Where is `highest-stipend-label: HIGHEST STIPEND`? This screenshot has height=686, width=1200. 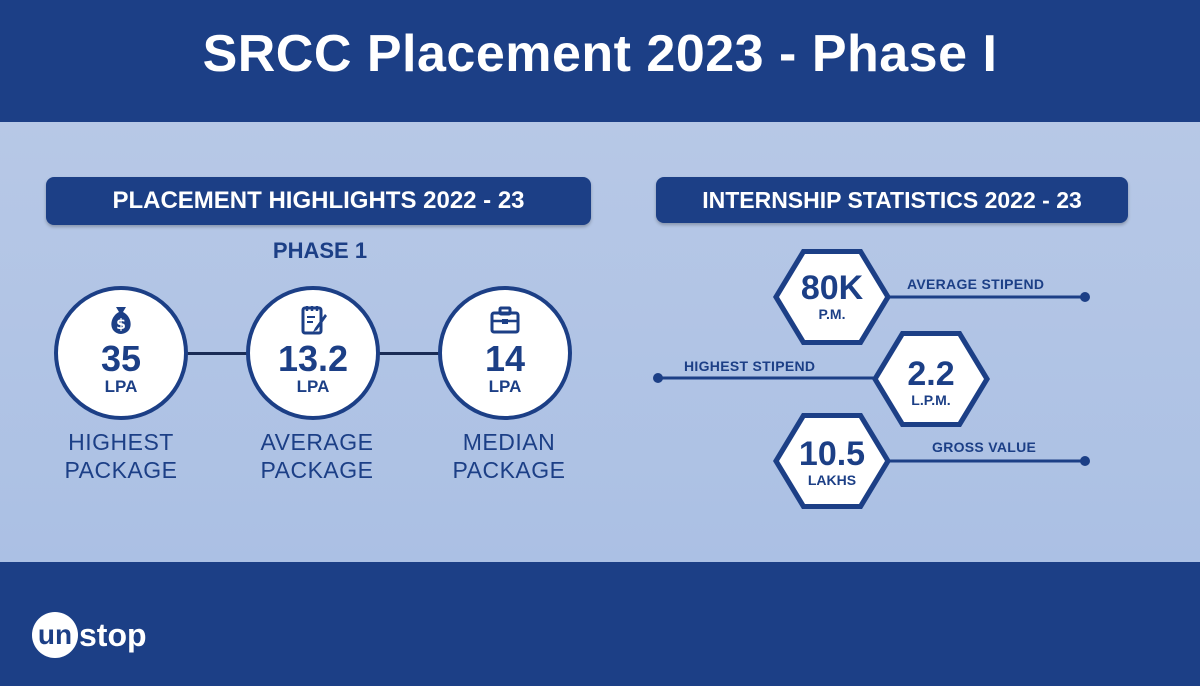
highest-stipend-label: HIGHEST STIPEND is located at coordinates (750, 366).